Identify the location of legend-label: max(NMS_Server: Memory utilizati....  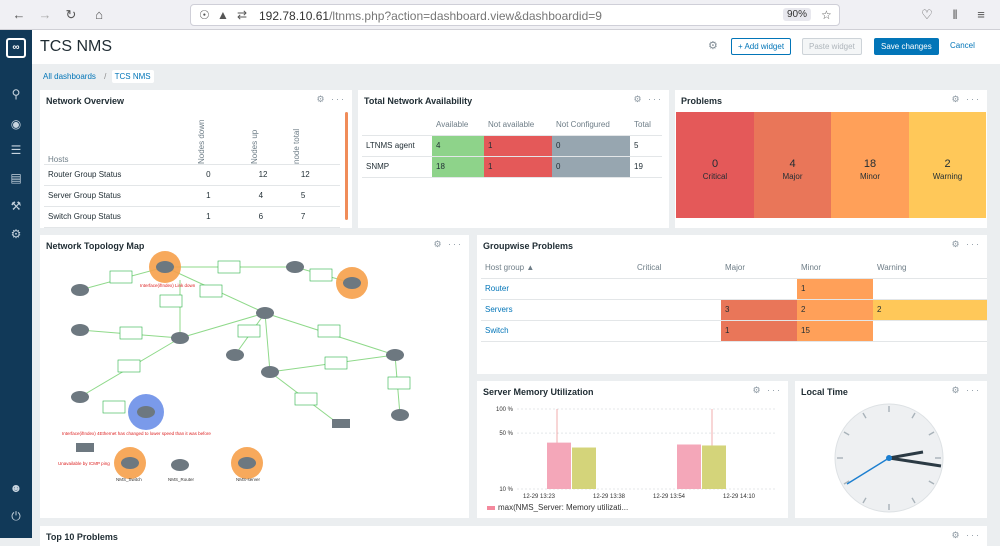
(563, 507).